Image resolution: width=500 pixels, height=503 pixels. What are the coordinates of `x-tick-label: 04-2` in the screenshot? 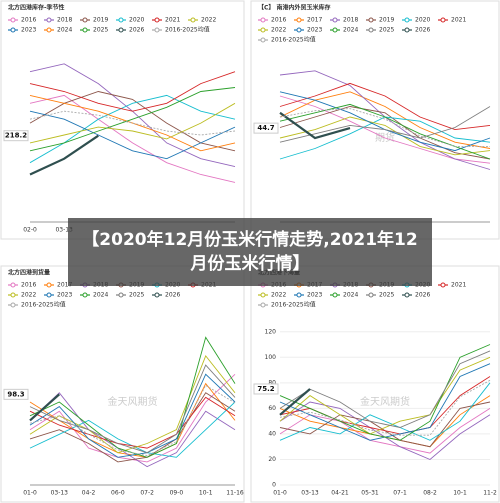 It's located at (89, 493).